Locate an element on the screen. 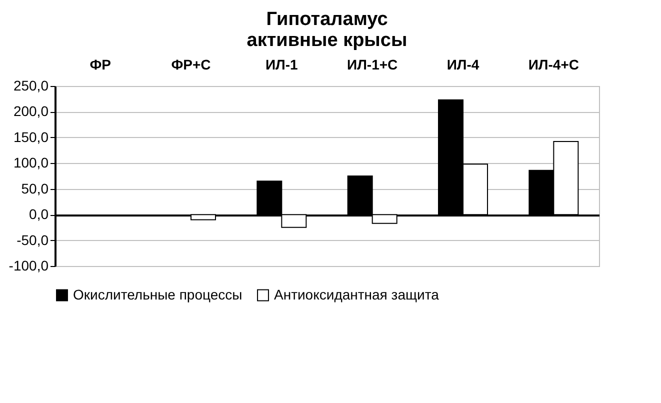 This screenshot has width=661, height=403. y-tick-label: 200,0 is located at coordinates (31, 111).